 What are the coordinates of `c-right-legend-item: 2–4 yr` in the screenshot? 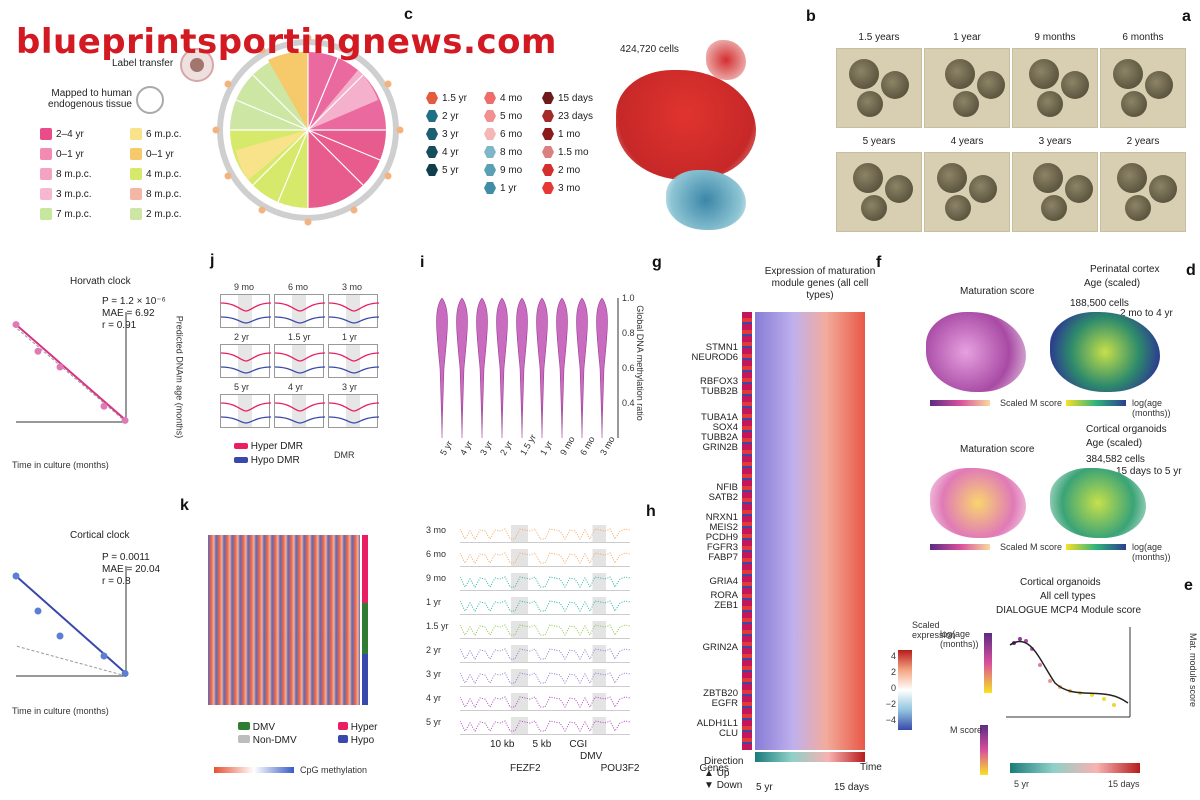 It's located at (62, 134).